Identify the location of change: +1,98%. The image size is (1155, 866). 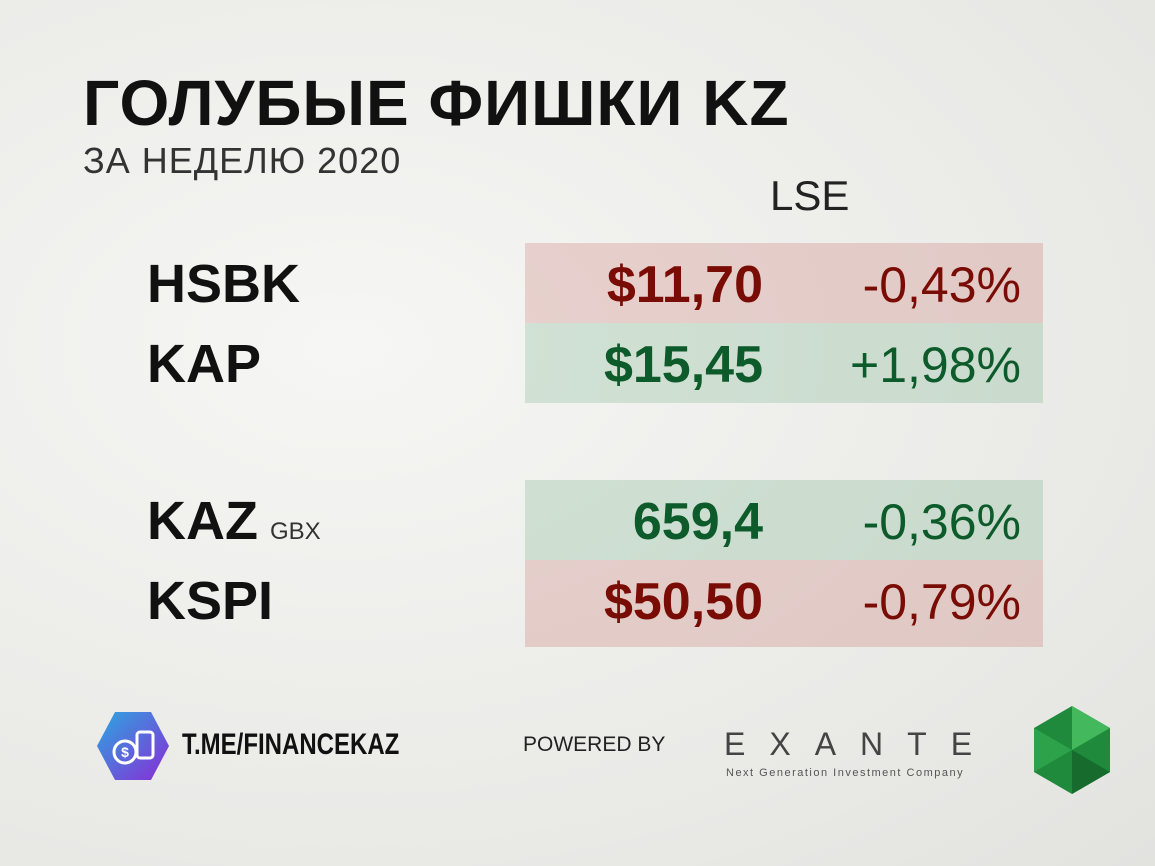
(935, 365).